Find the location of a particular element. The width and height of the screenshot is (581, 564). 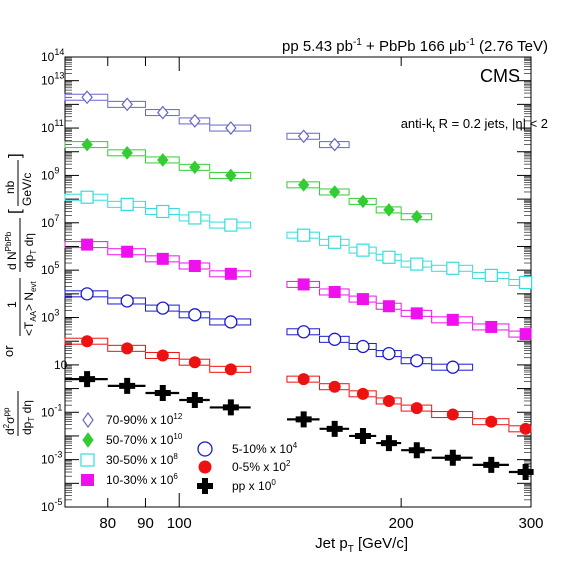

y-tick-label: 10⁹ is located at coordinates (50, 173).